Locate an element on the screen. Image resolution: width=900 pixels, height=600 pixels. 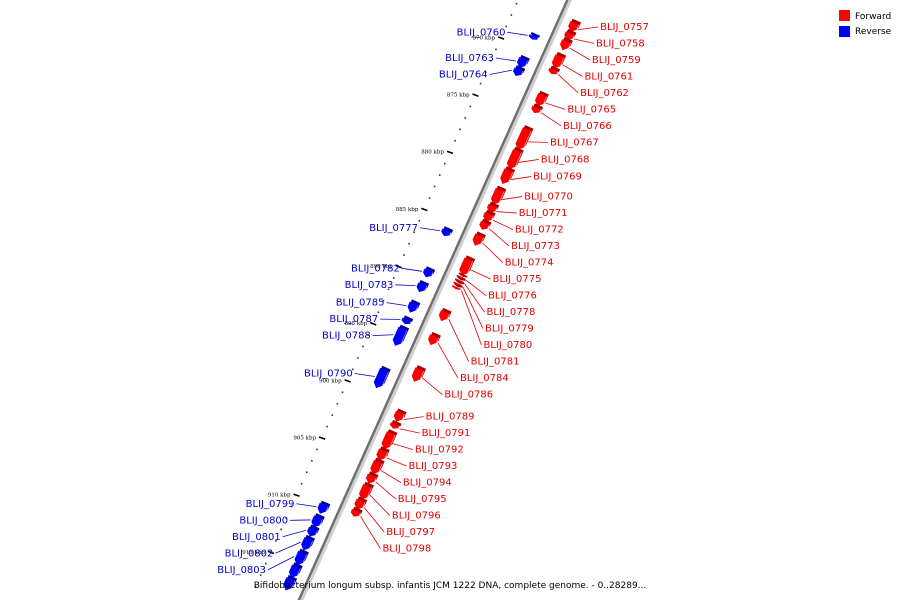
legend-item-forward: Forward is located at coordinates (865, 16).